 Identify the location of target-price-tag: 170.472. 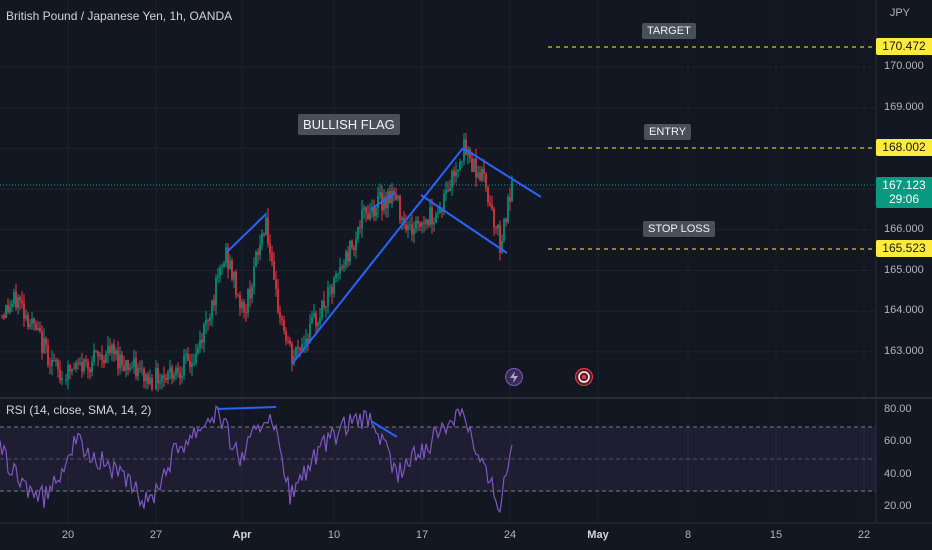
(904, 46).